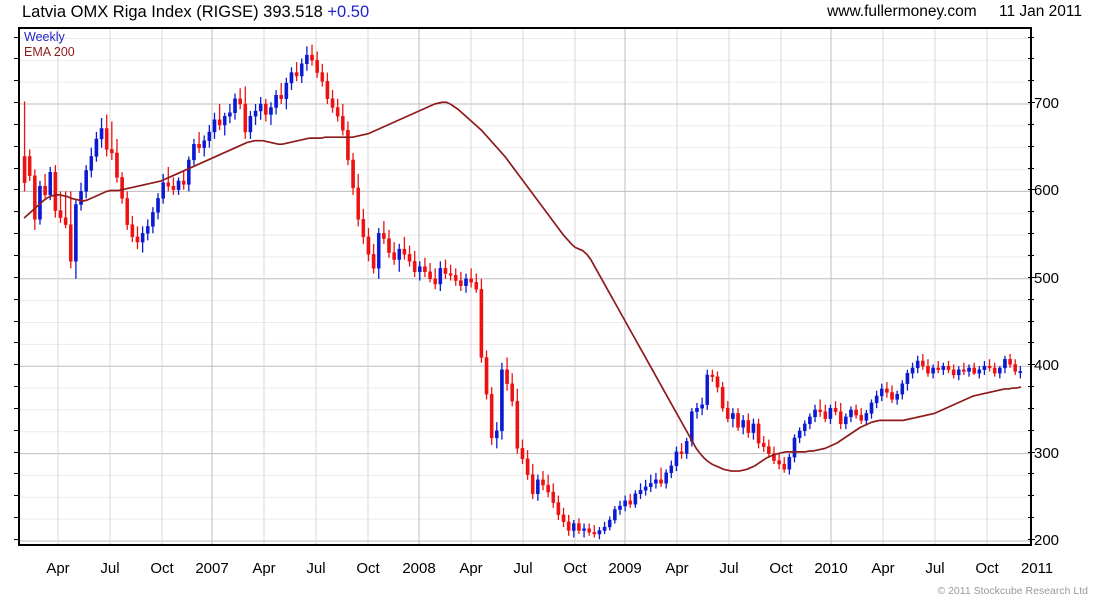  What do you see at coordinates (625, 568) in the screenshot?
I see `x-axis-tick-label: 2009` at bounding box center [625, 568].